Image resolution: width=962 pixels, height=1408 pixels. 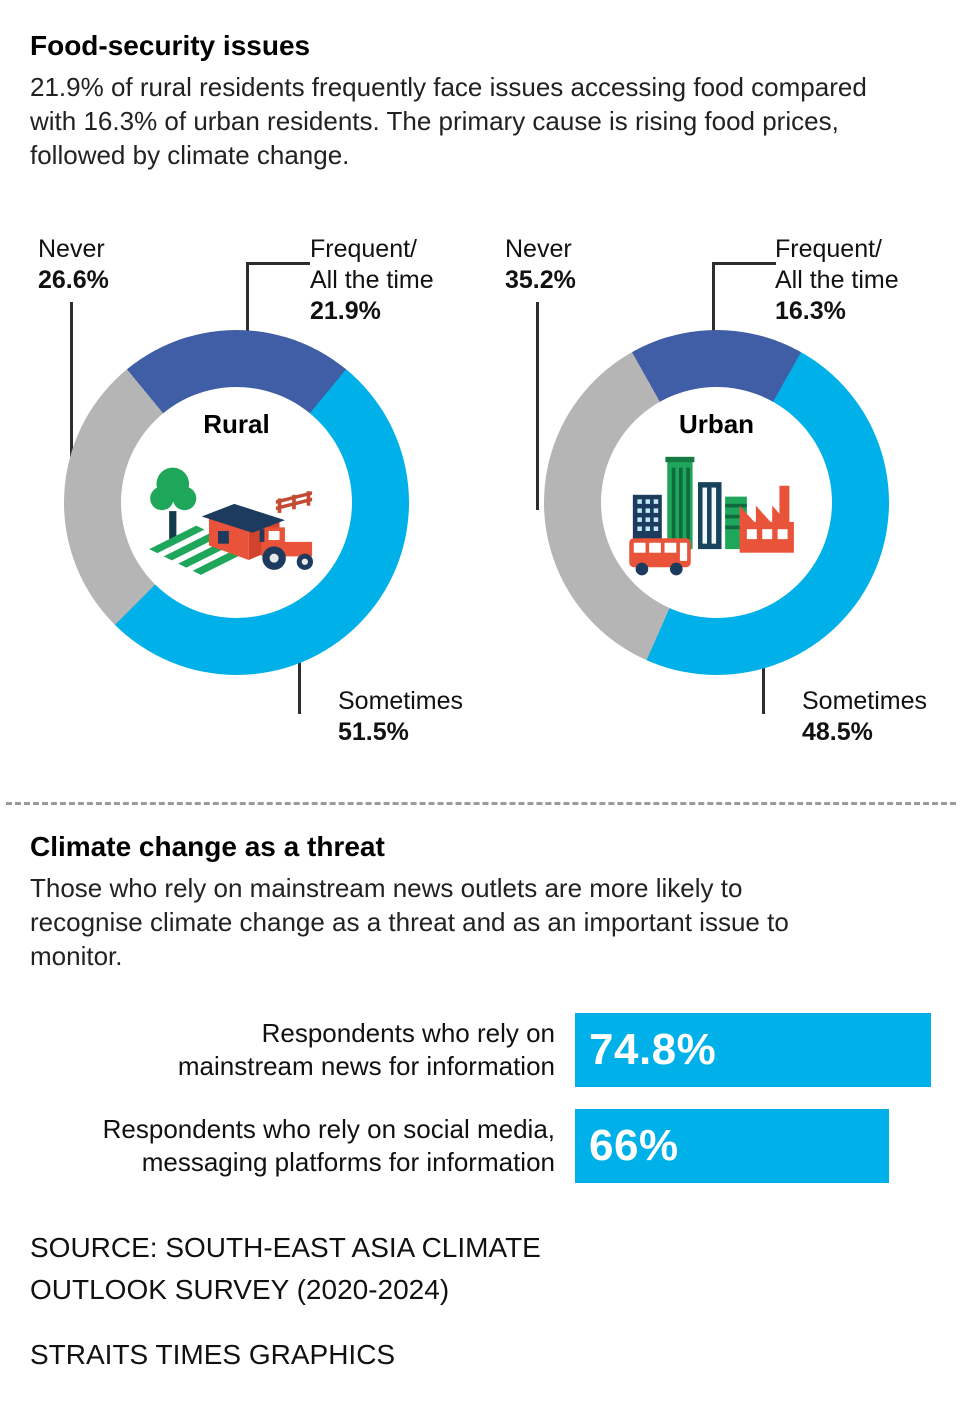 I want to click on urban-sometimes-label: Sometimes, so click(x=865, y=701).